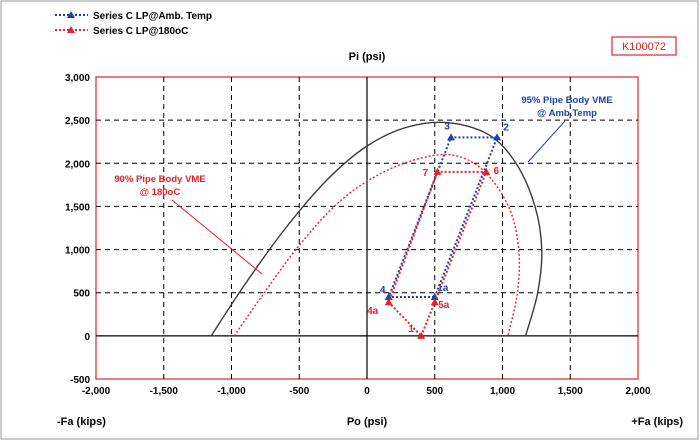 This screenshot has width=700, height=442. Describe the element at coordinates (299, 391) in the screenshot. I see `x-tick-label: -500` at that location.